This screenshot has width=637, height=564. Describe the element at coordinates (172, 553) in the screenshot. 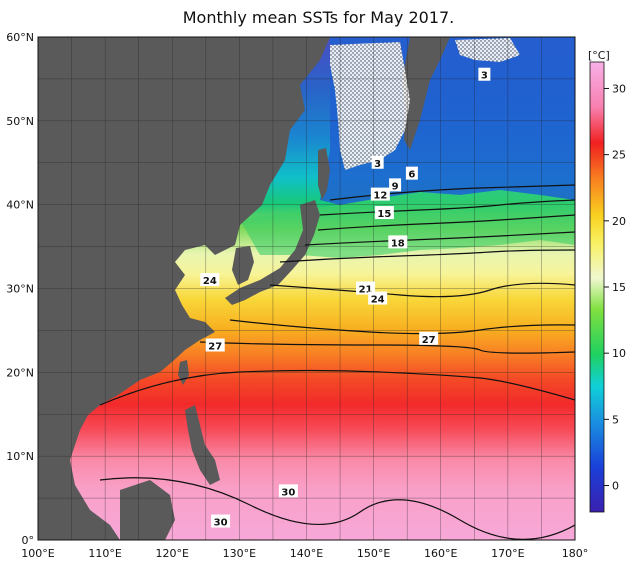

I see `lon-label: 120°E` at that location.